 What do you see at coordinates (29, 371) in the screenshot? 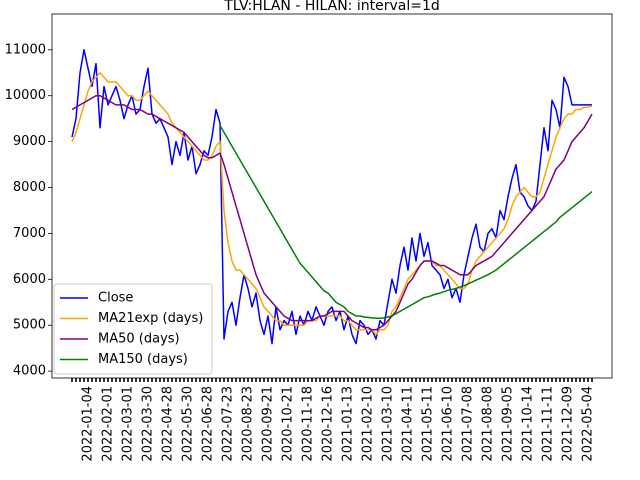
I see `y-tick-label: 4000` at bounding box center [29, 371].